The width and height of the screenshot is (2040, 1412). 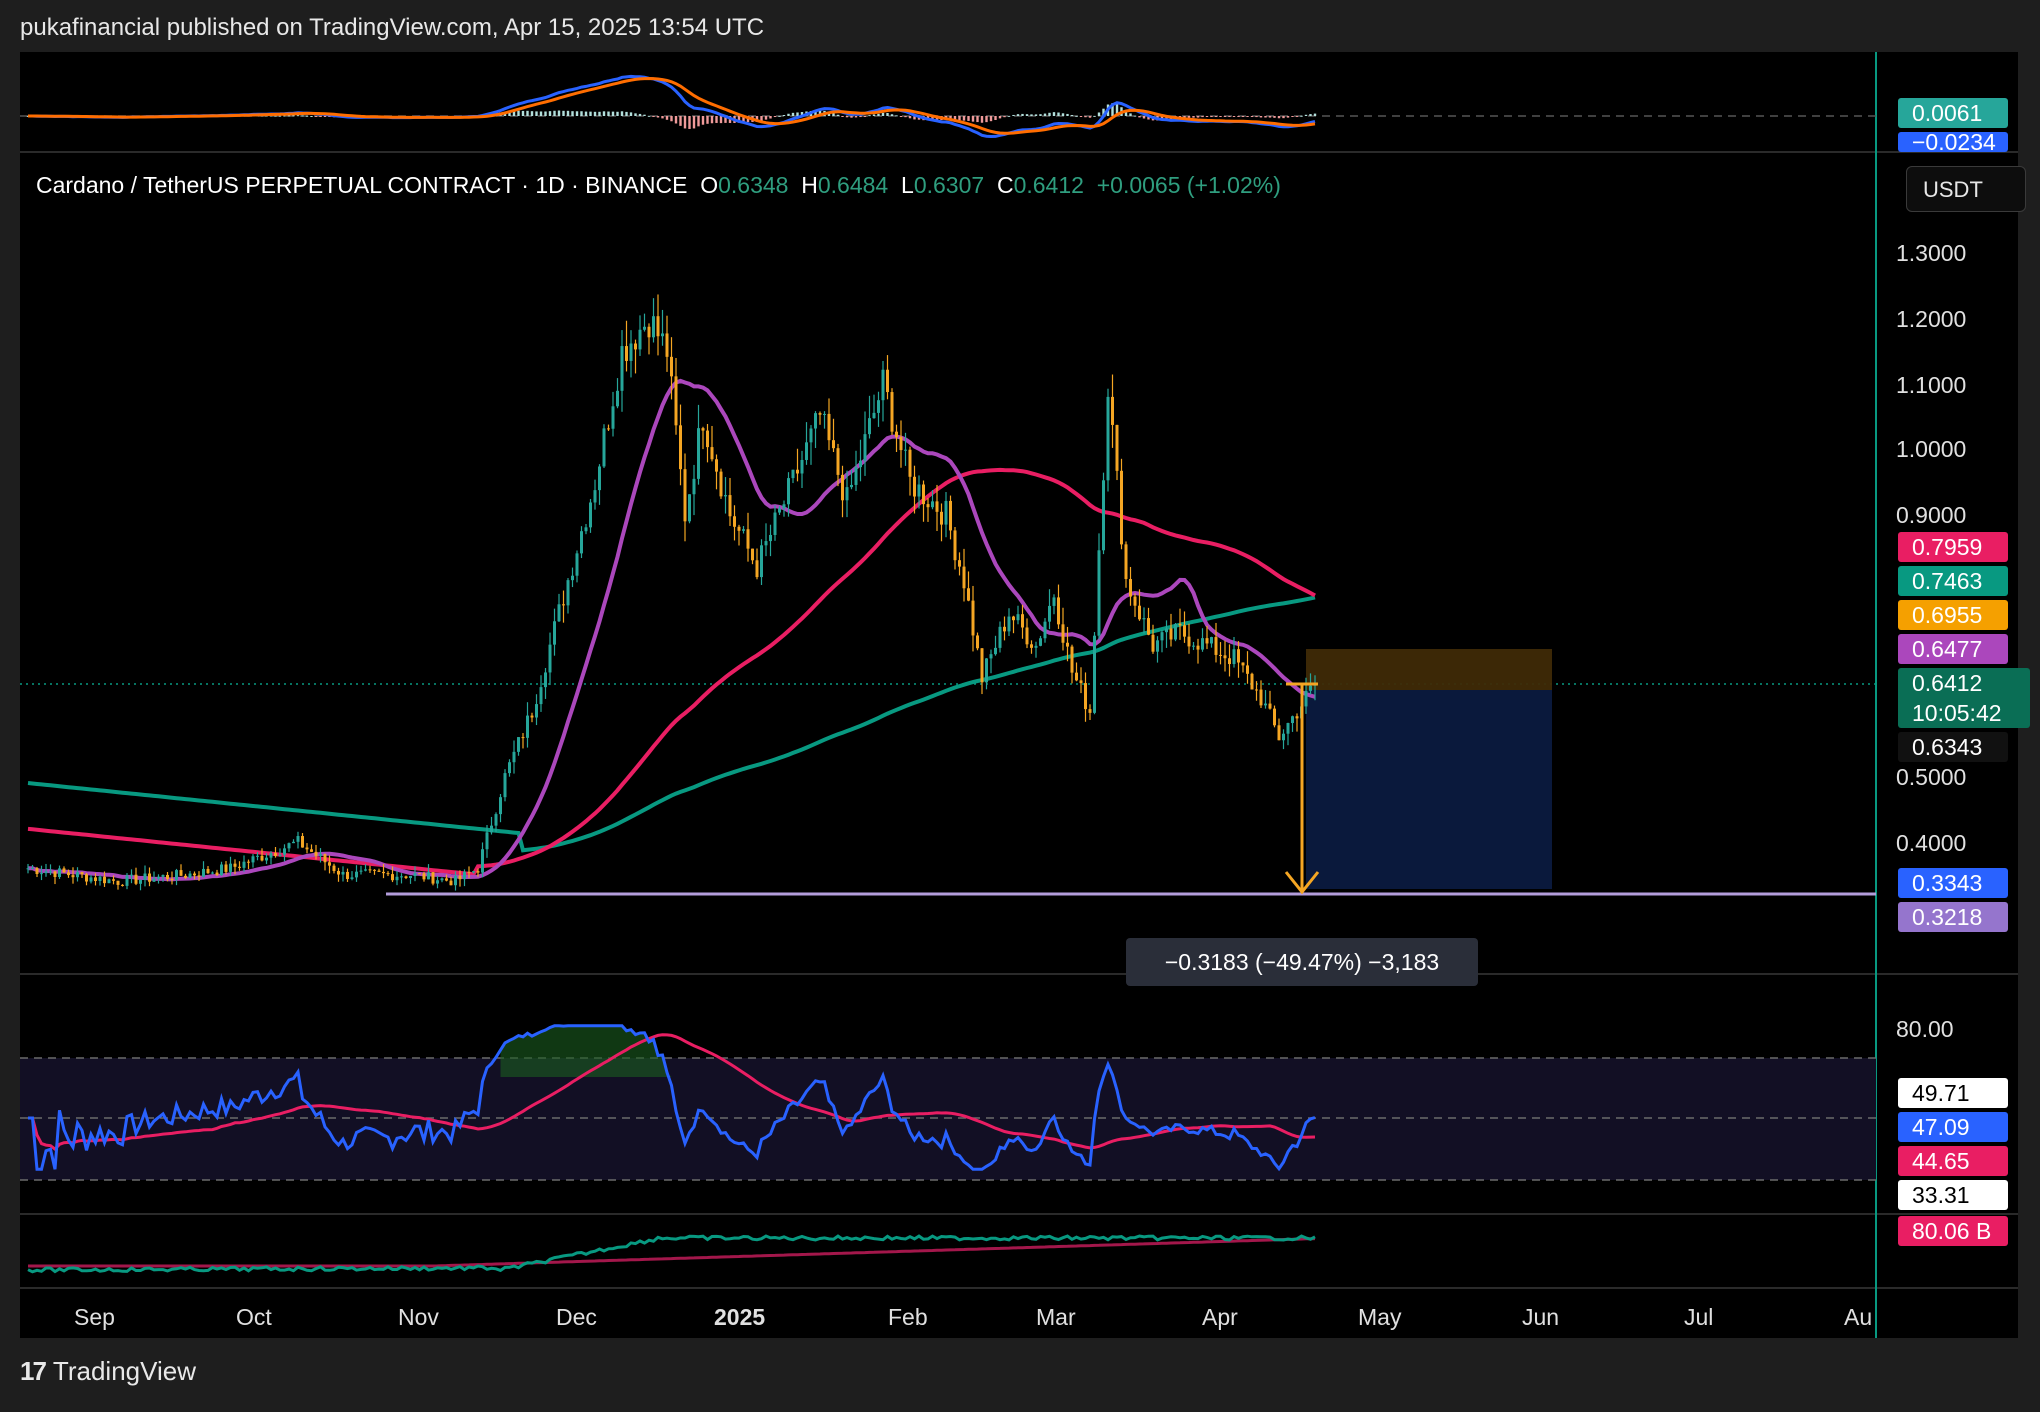 I want to click on currency-button: USDT, so click(x=1966, y=189).